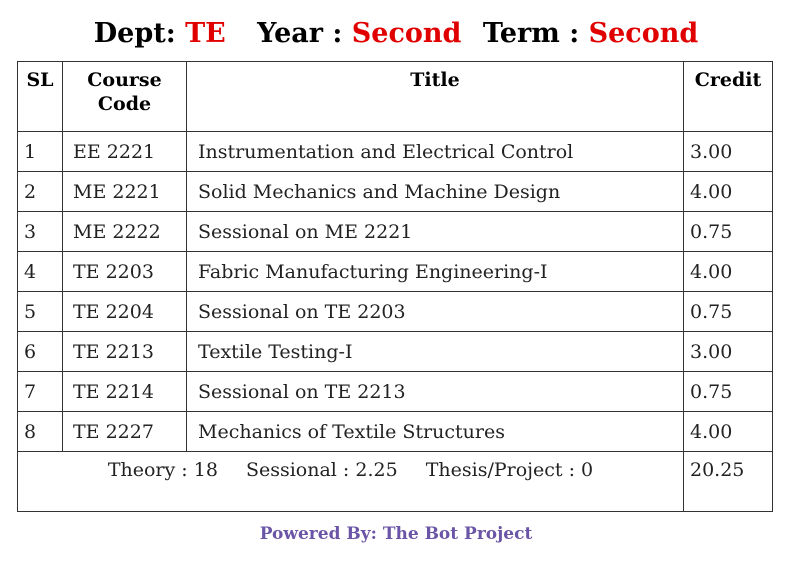 The width and height of the screenshot is (792, 568). I want to click on column-header-sl: SL, so click(40, 96).